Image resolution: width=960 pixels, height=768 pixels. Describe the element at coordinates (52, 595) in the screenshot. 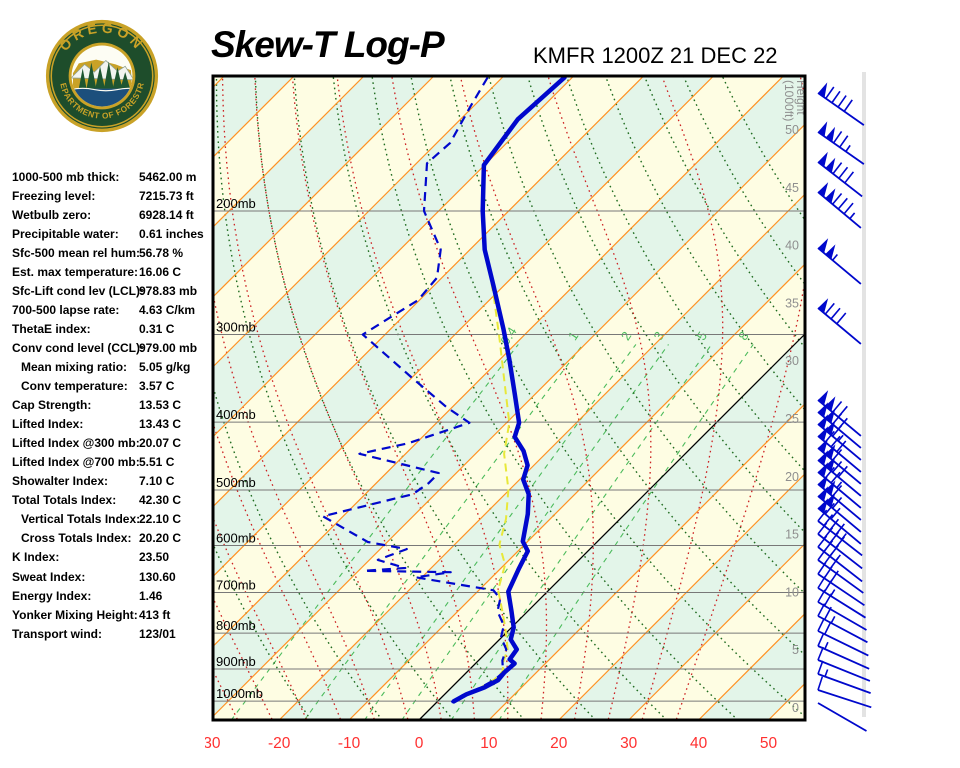

I see `index-label: Energy Index:` at that location.